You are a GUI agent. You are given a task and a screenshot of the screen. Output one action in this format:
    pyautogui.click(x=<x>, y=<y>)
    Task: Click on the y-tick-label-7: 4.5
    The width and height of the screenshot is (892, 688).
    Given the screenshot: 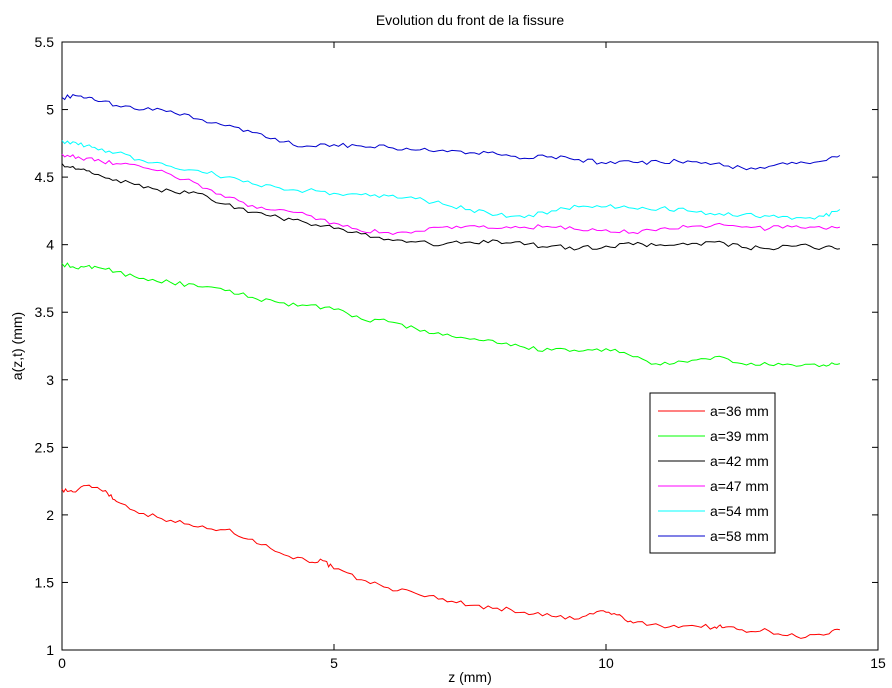 What is the action you would take?
    pyautogui.click(x=45, y=177)
    